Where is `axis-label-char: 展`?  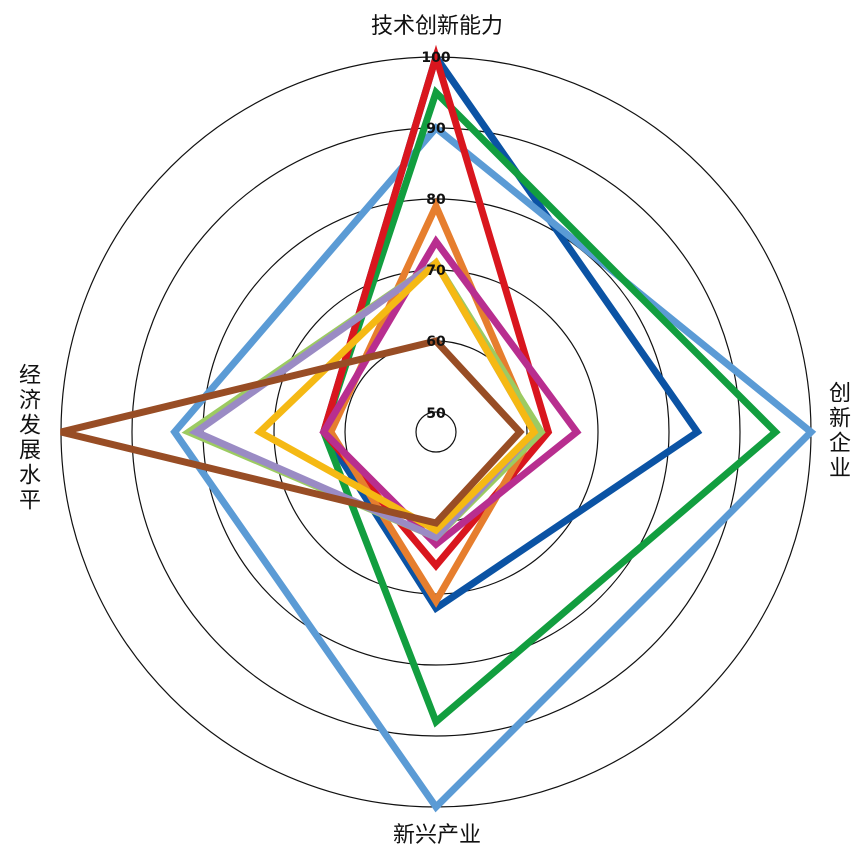
axis-label-char: 展 is located at coordinates (30, 451).